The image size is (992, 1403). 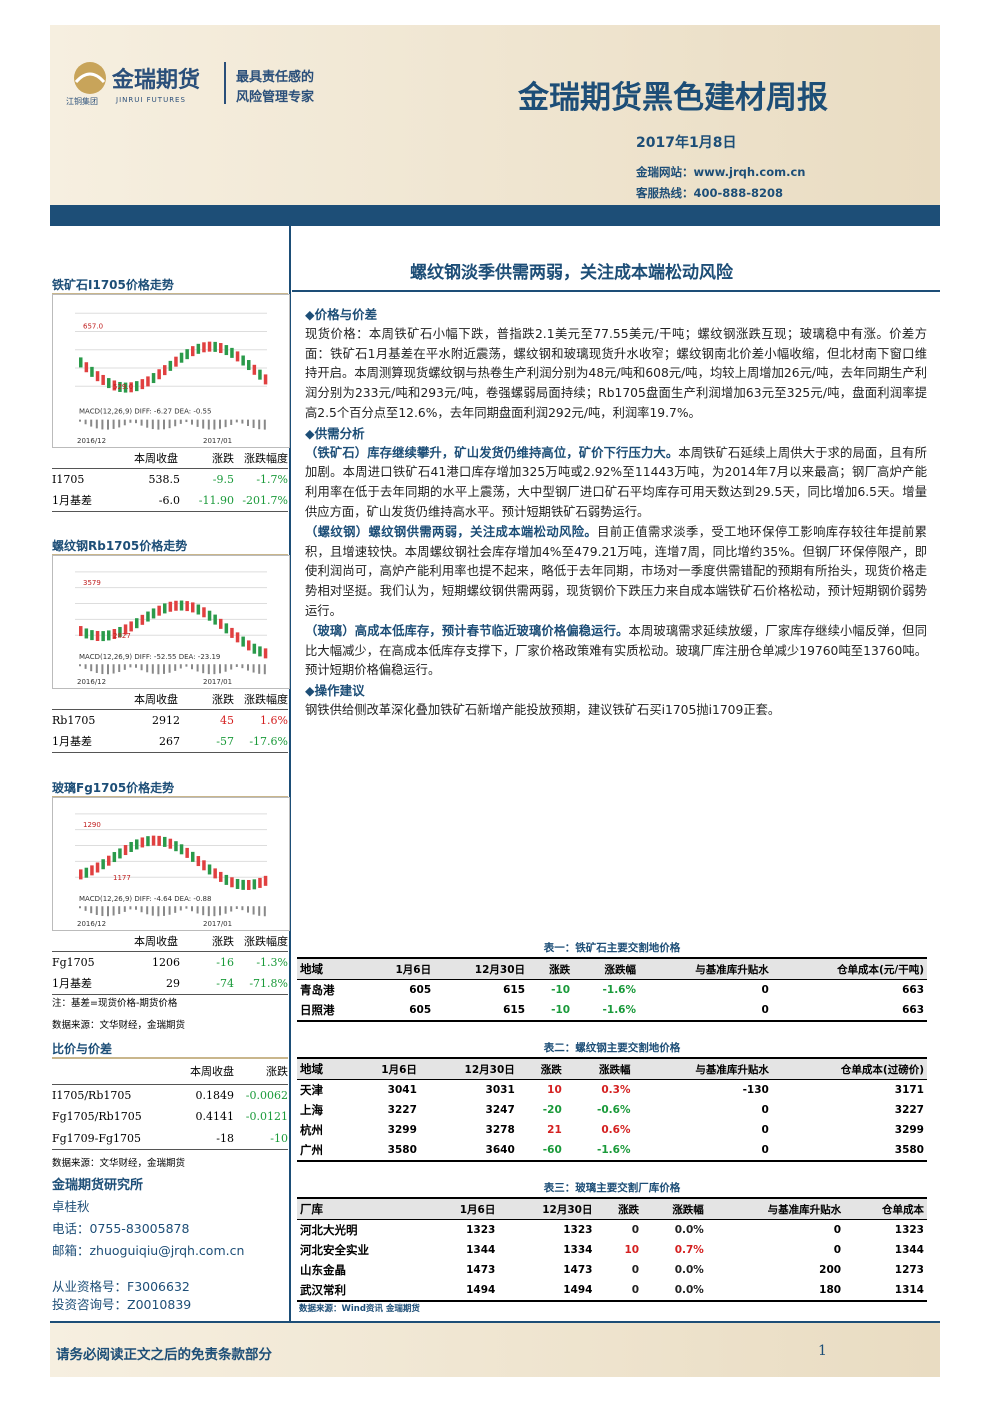 I want to click on headline: 螺纹钢淡季供需两弱，关注成本端松动风险, so click(x=571, y=273).